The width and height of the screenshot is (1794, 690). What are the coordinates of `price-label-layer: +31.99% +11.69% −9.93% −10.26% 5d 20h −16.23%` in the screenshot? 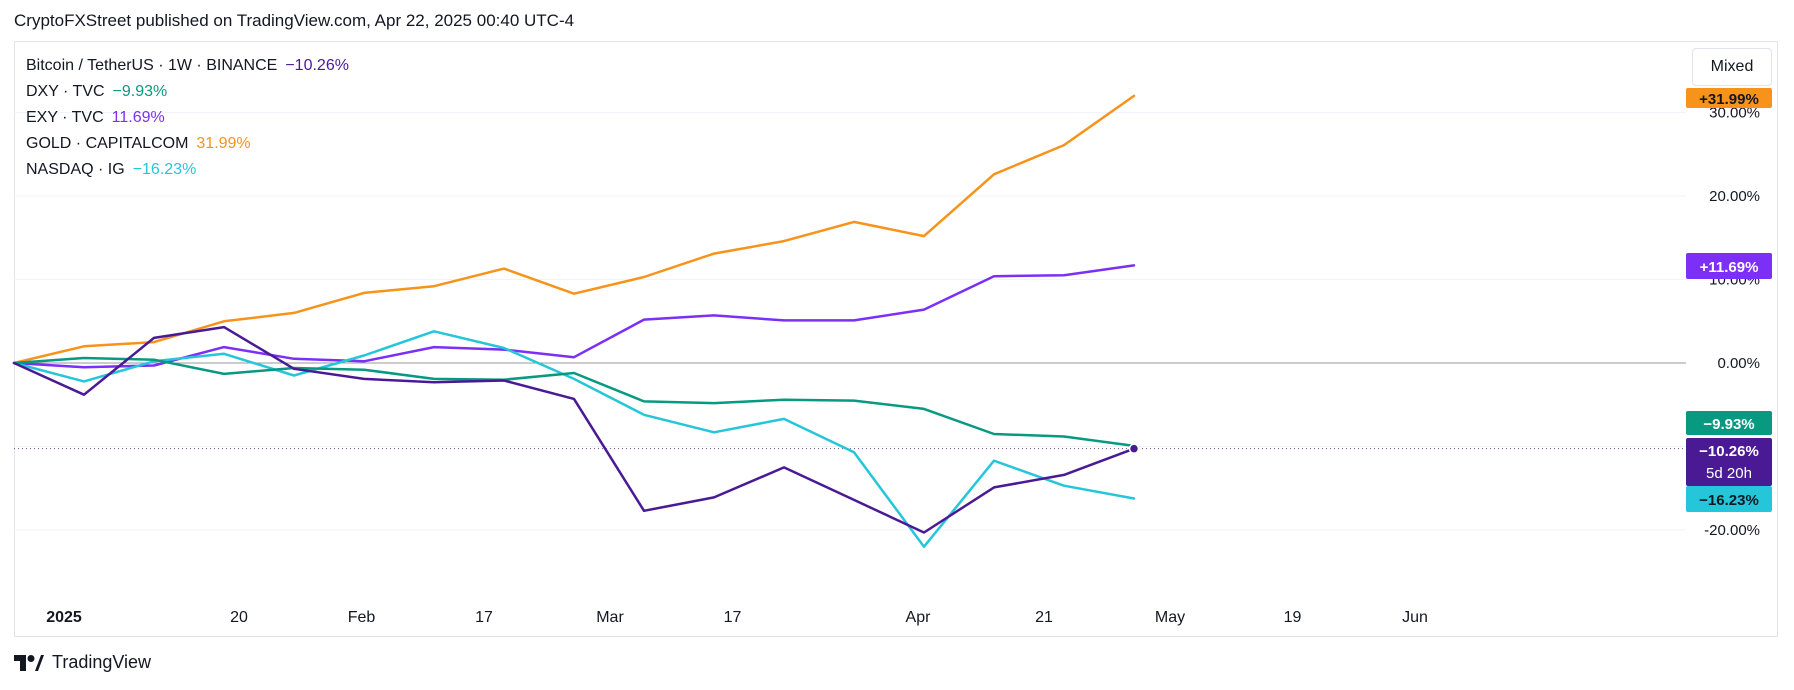 It's located at (1729, 300).